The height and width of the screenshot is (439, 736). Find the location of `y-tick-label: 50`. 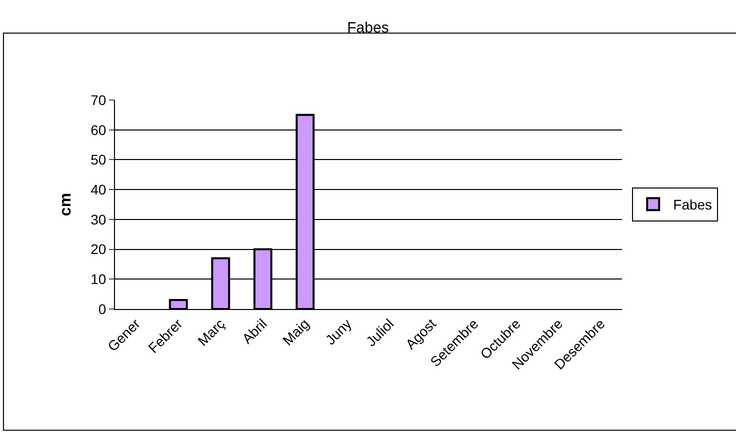

y-tick-label: 50 is located at coordinates (98, 160).